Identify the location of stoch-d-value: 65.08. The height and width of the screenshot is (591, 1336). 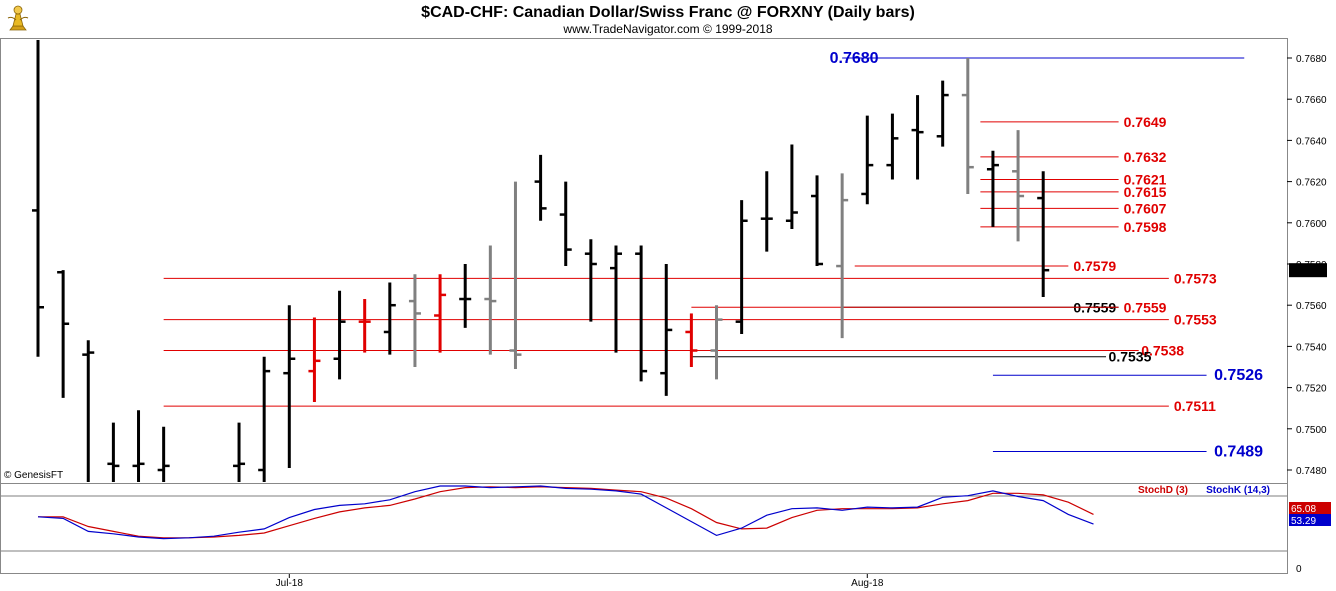
(1303, 509).